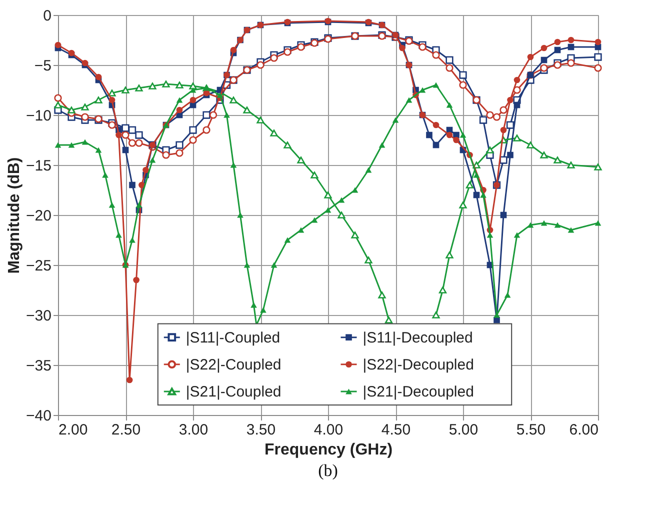 This screenshot has width=672, height=517. What do you see at coordinates (73, 430) in the screenshot?
I see `x-tick-label: 2.00` at bounding box center [73, 430].